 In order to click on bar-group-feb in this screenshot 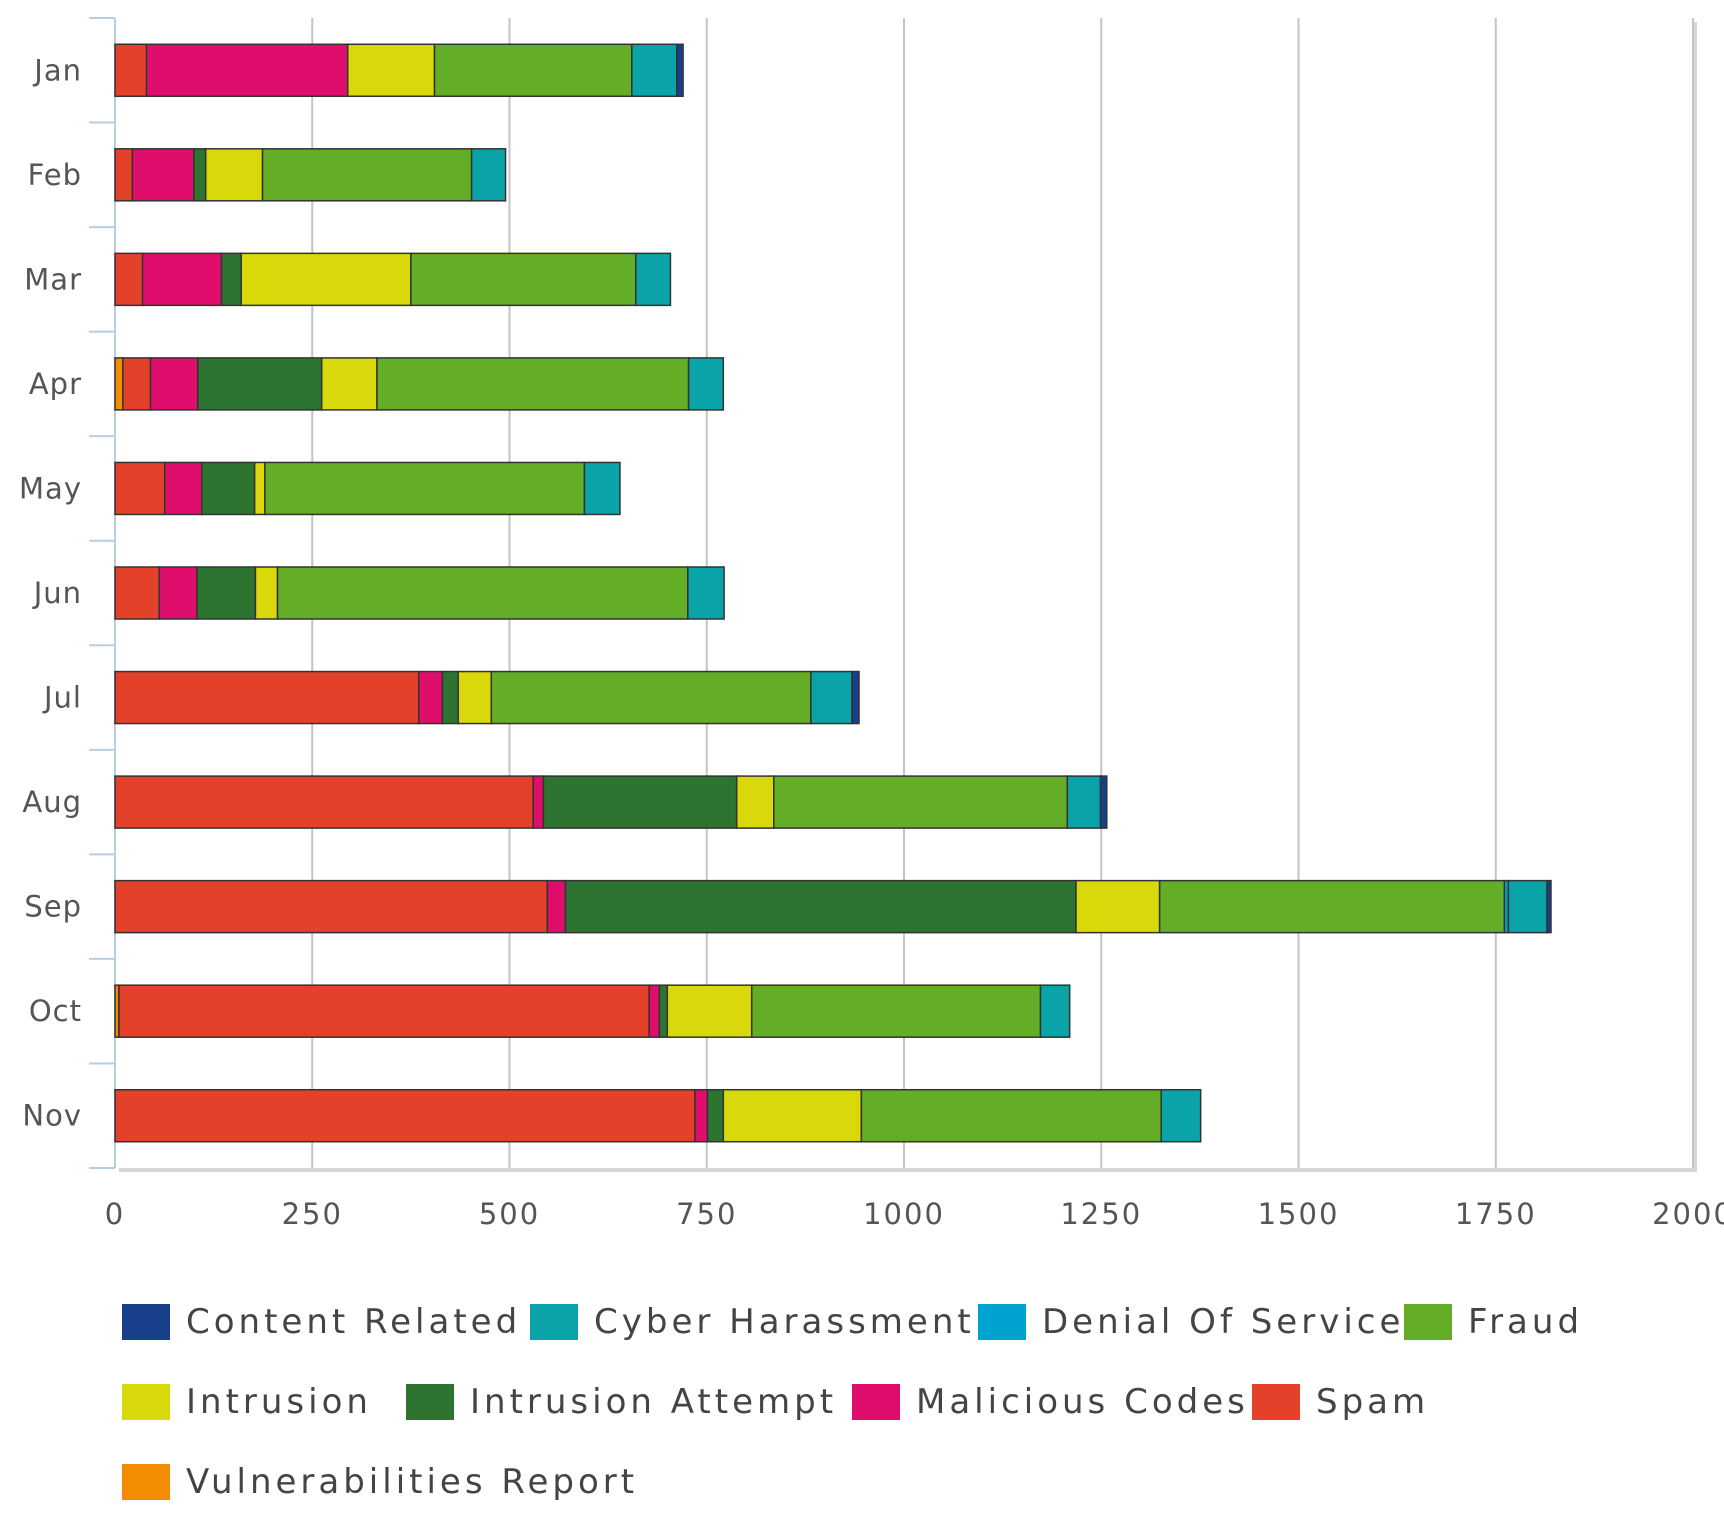, I will do `click(310, 175)`.